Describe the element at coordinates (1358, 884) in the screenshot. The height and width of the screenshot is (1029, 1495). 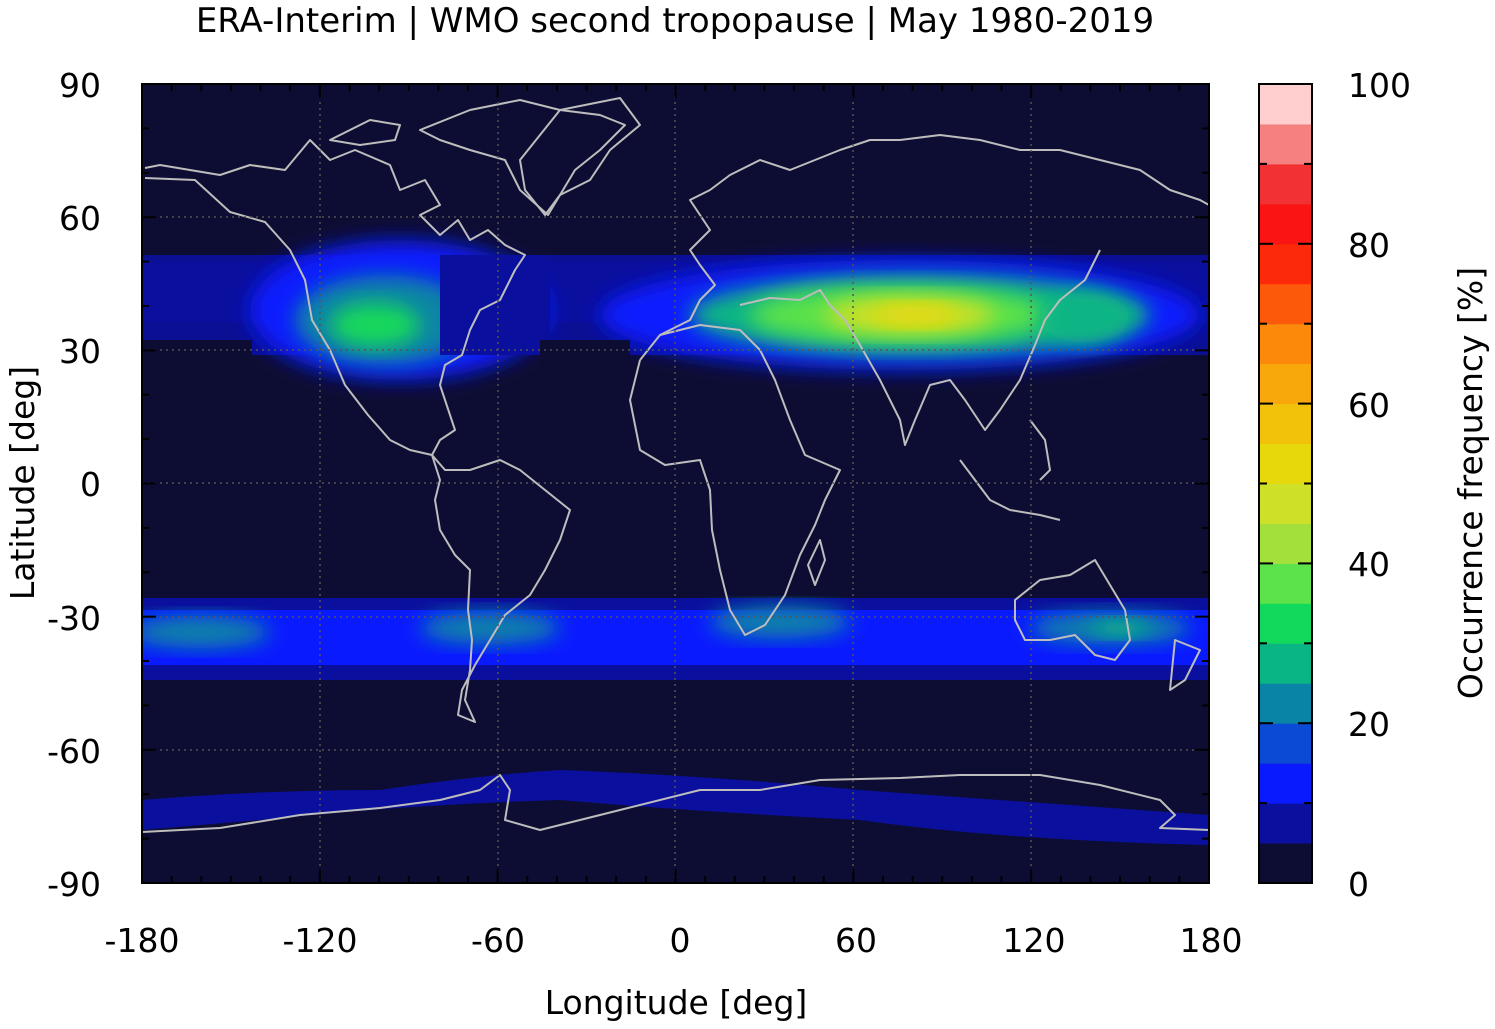
I see `colorbar-tick-label: 0` at that location.